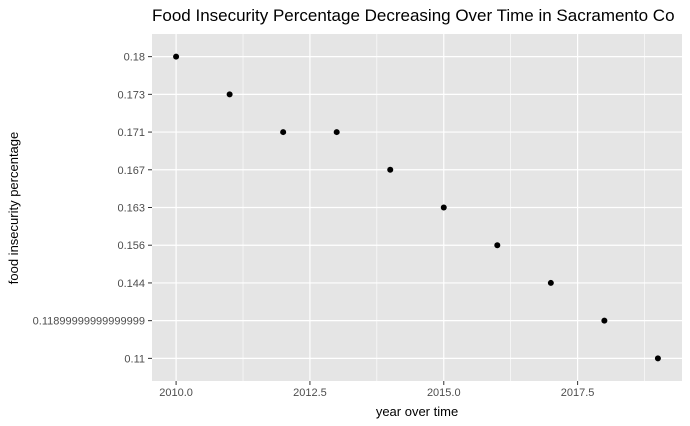 The image size is (690, 426). Describe the element at coordinates (89, 322) in the screenshot. I see `y-tick-label: 0.11899999999999999` at that location.